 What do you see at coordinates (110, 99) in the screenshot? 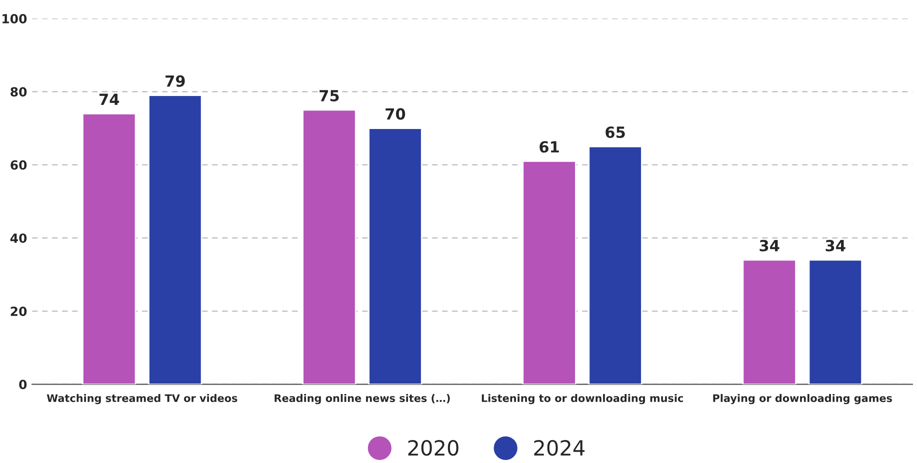
I see `data-label: 74` at bounding box center [110, 99].